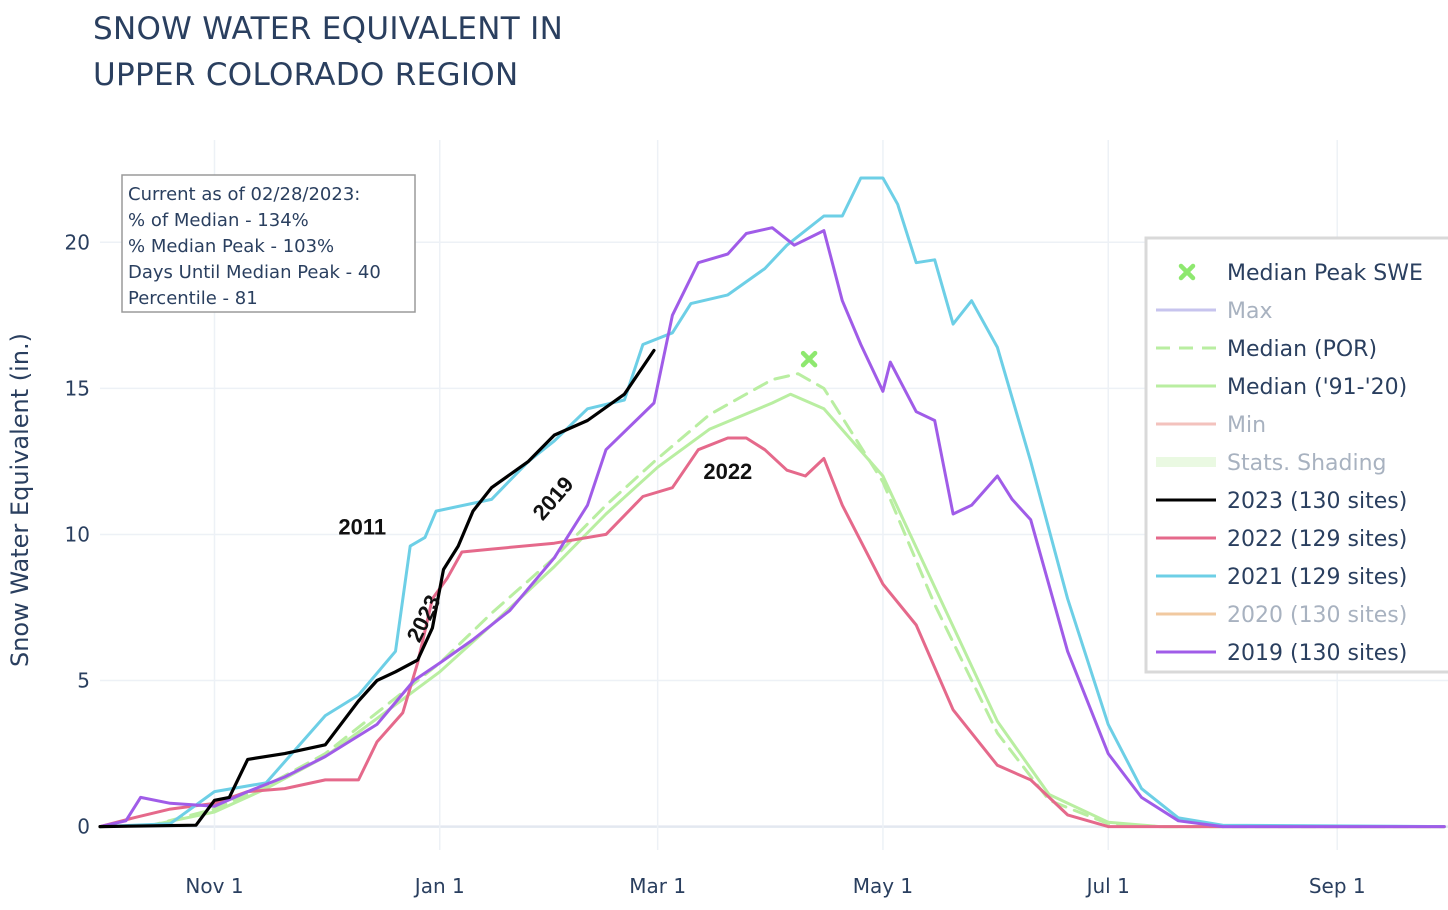  I want to click on legend-item-max: Max, so click(1214, 311).